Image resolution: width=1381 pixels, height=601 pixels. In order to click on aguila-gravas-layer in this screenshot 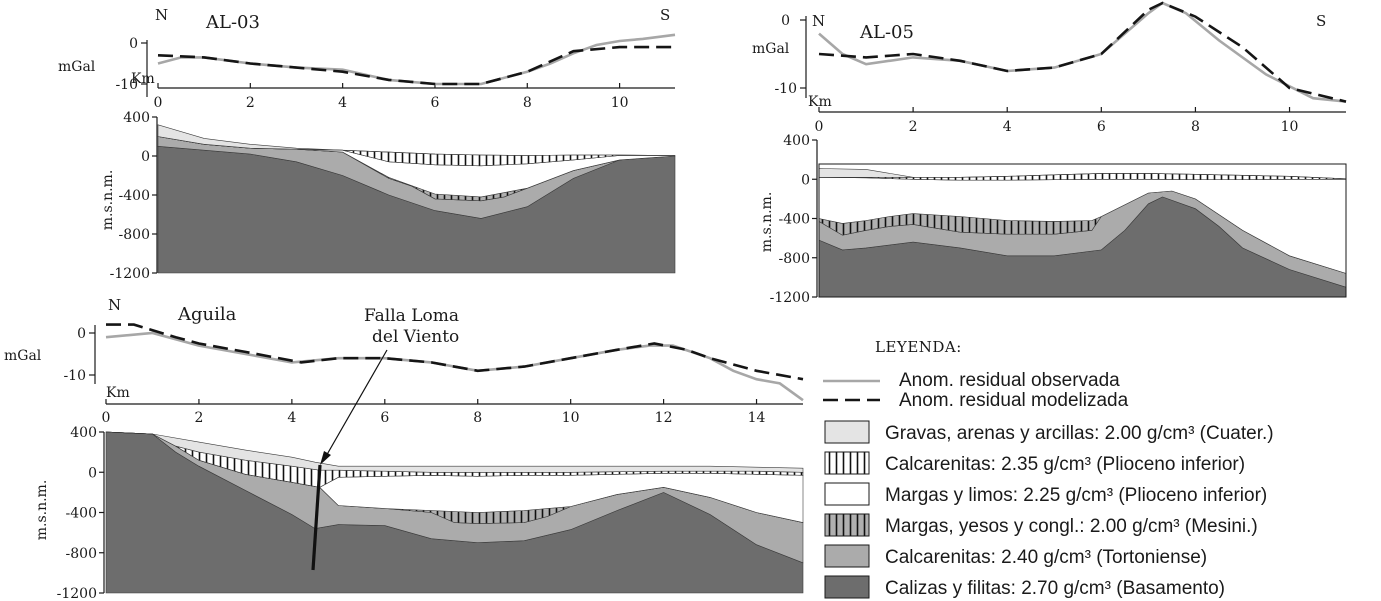, I will do `click(454, 452)`.